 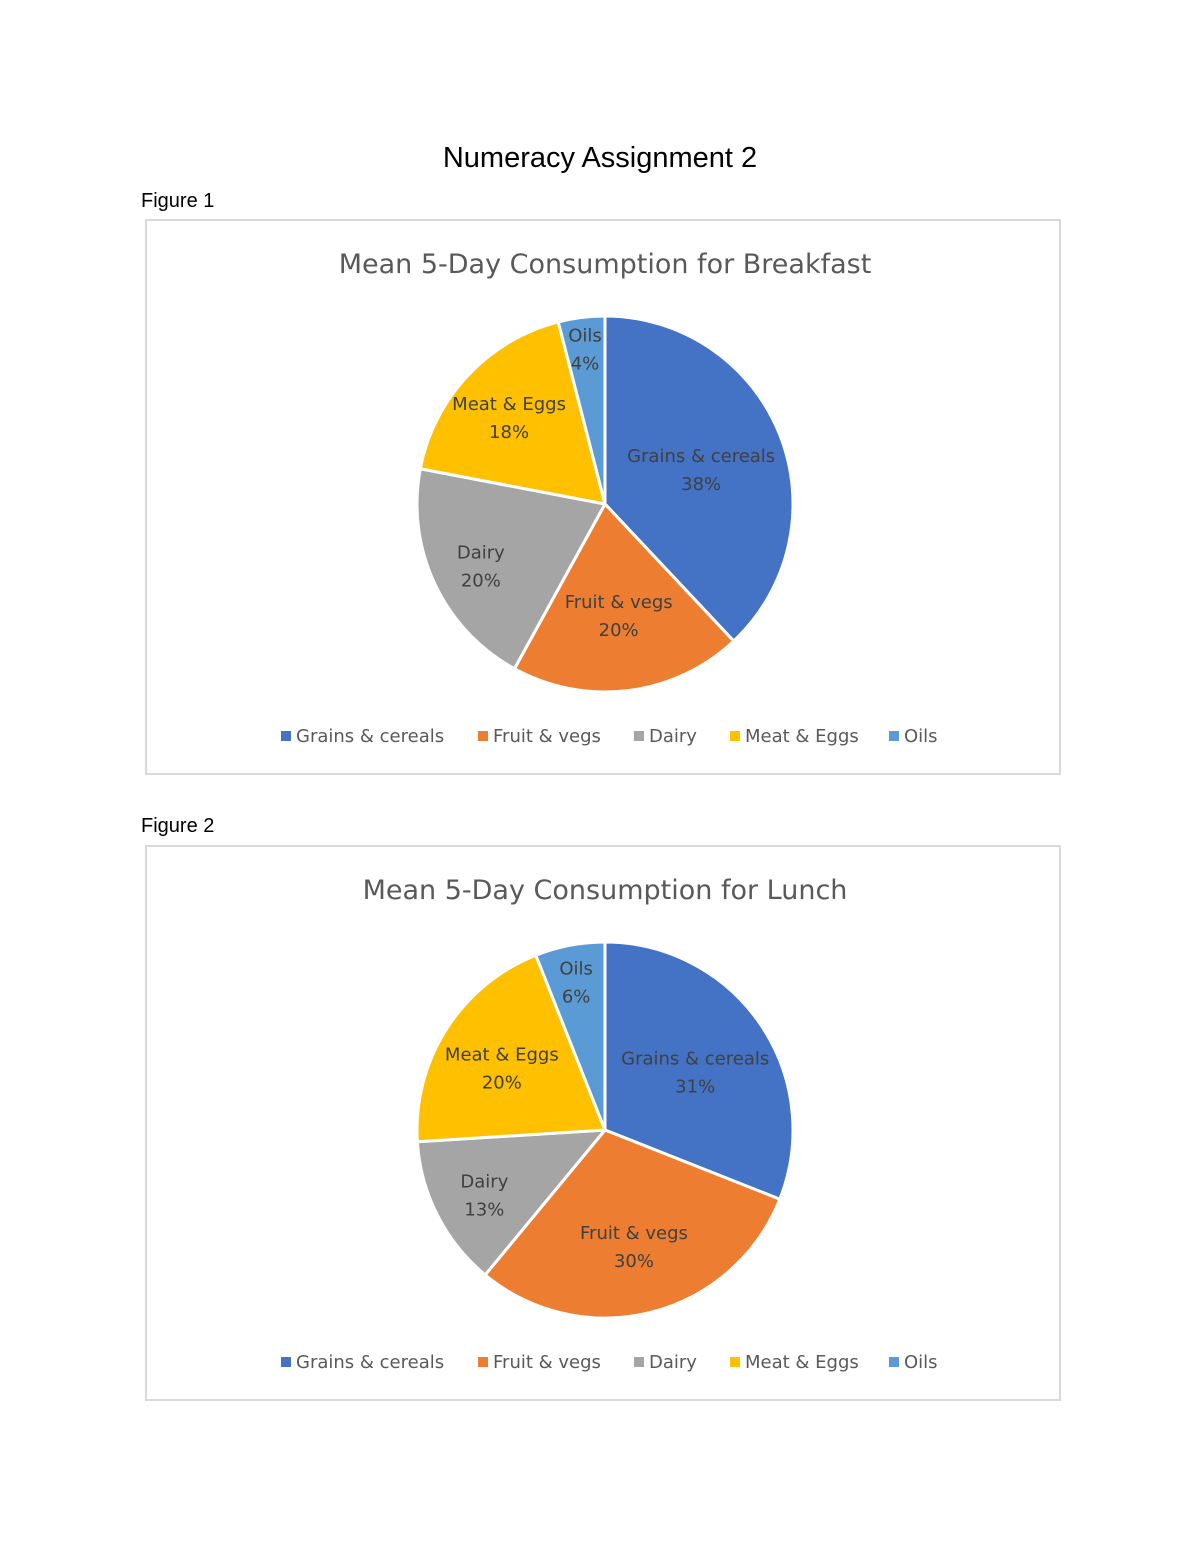 I want to click on lunch-legend-swatch-oils, so click(x=894, y=1362).